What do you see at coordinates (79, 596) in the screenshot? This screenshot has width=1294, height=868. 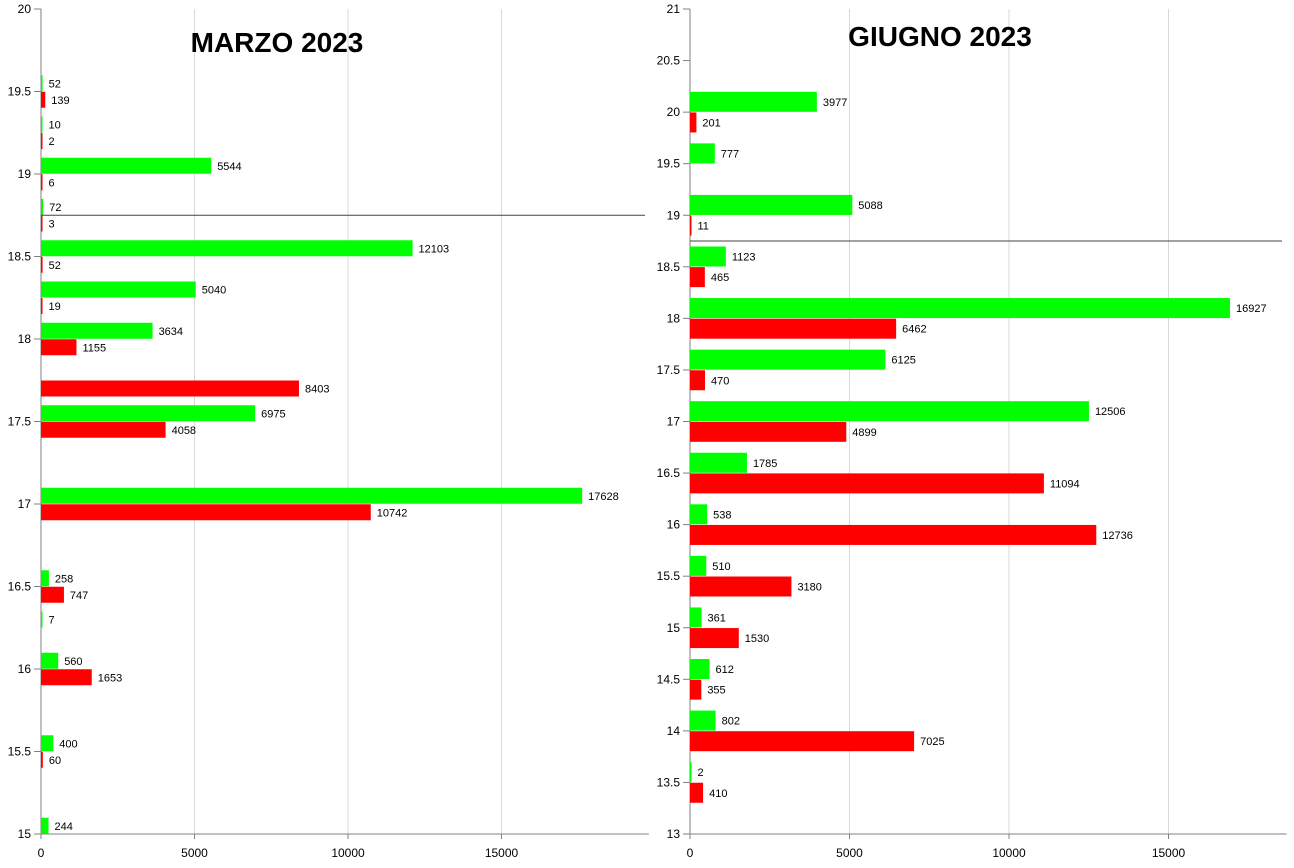 I see `data-label: 747` at bounding box center [79, 596].